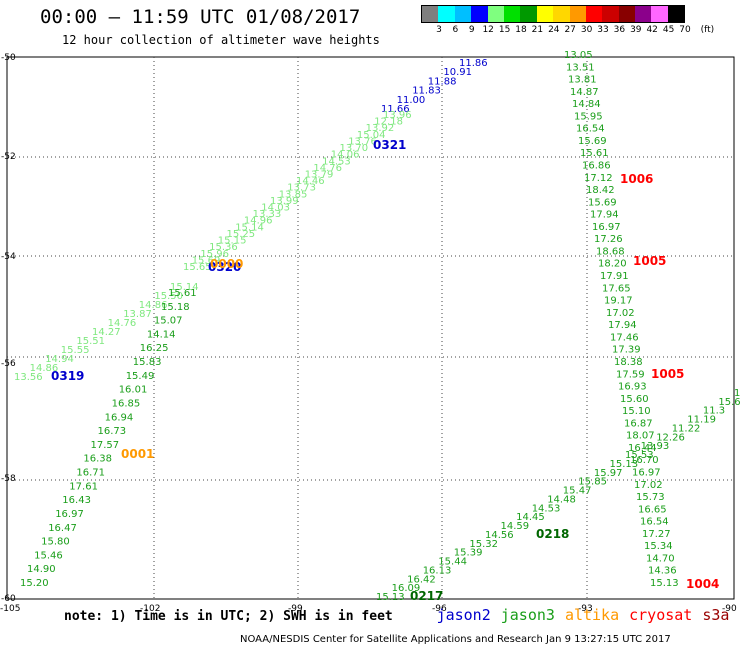 Image resolution: width=740 pixels, height=650 pixels. Describe the element at coordinates (656, 534) in the screenshot. I see `wave-height-value: 17.27` at that location.